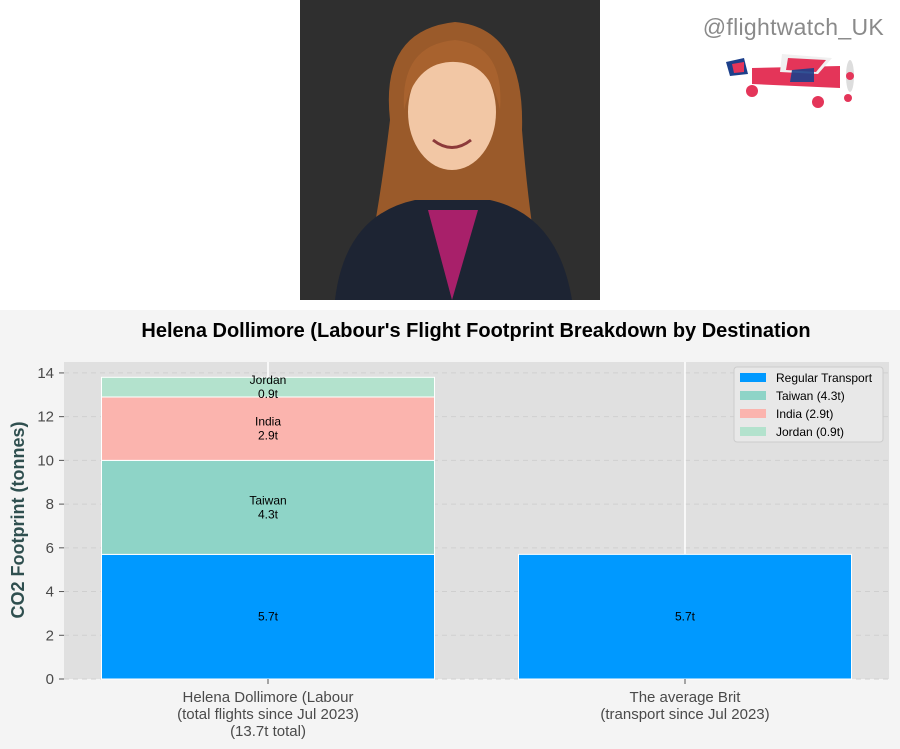 This screenshot has height=749, width=900. What do you see at coordinates (50, 548) in the screenshot?
I see `y-tick-label: 6` at bounding box center [50, 548].